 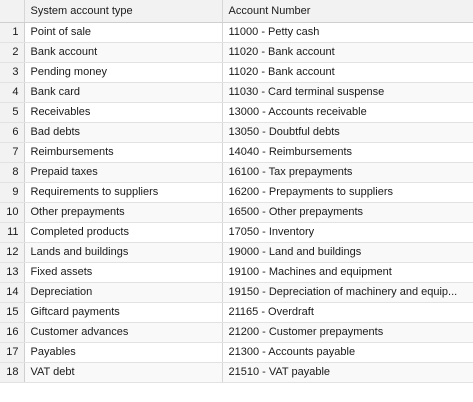 I want to click on column-header-system-account-type: System account type, so click(x=123, y=11).